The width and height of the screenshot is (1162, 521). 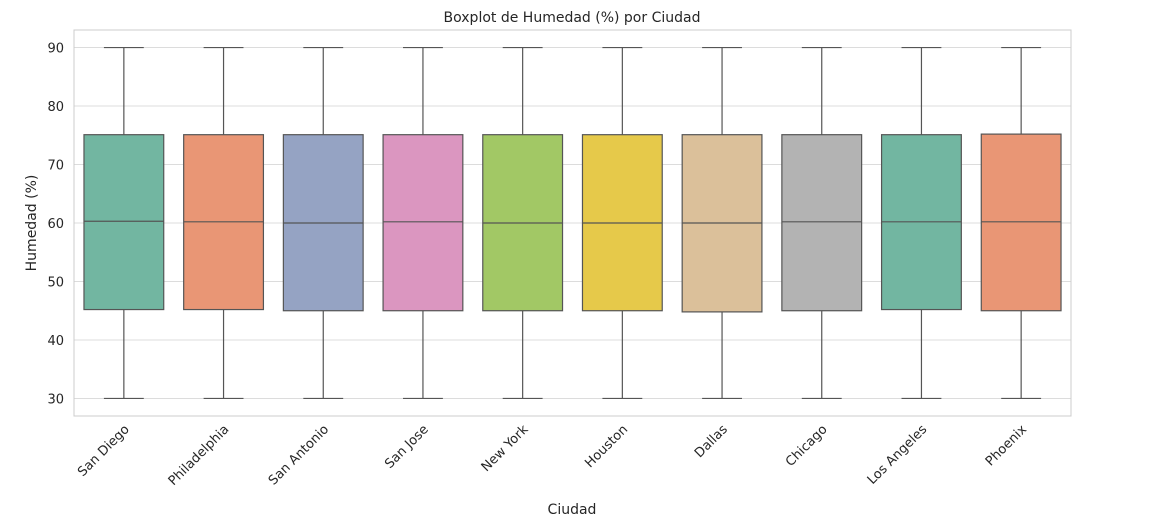 I want to click on y-axis-label: Humedad (%), so click(x=32, y=223).